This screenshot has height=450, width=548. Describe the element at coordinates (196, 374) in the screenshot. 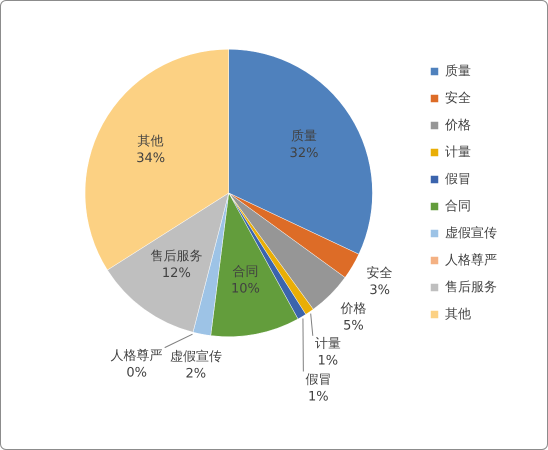

I see `data-label: 2%` at that location.